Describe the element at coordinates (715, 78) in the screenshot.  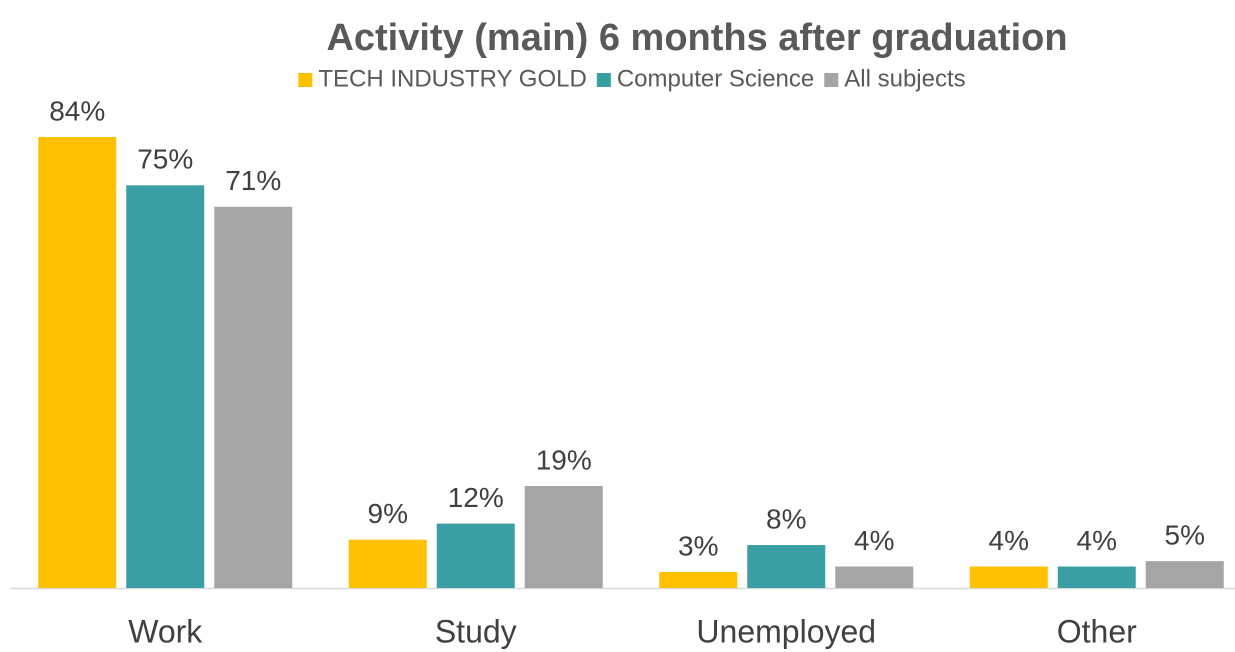
I see `legend-label: Computer Science` at that location.